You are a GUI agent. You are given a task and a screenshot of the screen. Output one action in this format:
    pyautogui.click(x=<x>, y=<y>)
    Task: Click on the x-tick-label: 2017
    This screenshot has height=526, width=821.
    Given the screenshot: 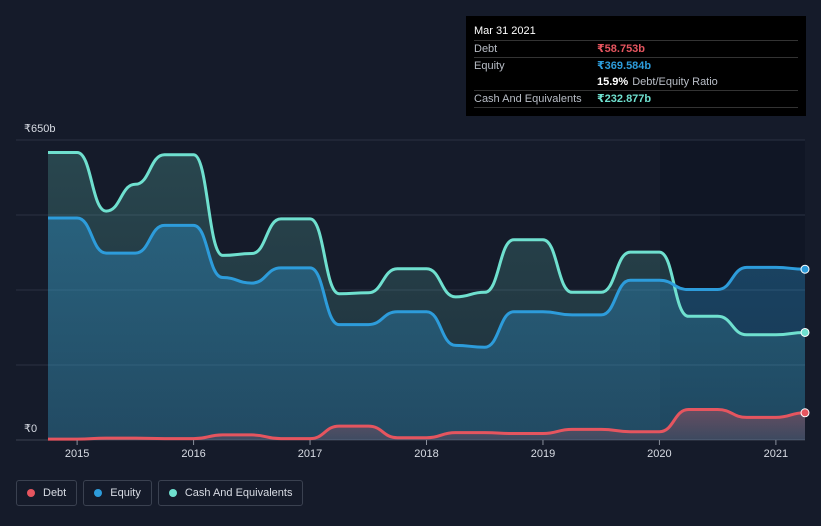 What is the action you would take?
    pyautogui.click(x=310, y=454)
    